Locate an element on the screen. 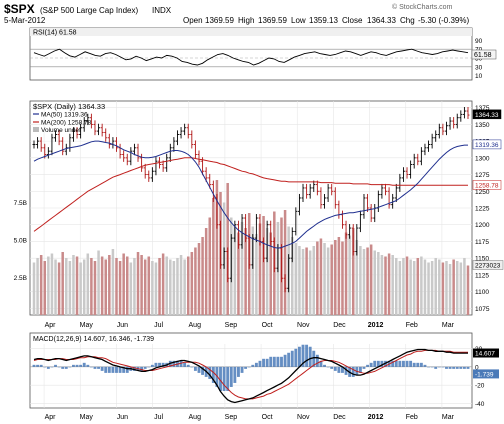  chg-value: -5.30 (-0.39%) is located at coordinates (443, 20).